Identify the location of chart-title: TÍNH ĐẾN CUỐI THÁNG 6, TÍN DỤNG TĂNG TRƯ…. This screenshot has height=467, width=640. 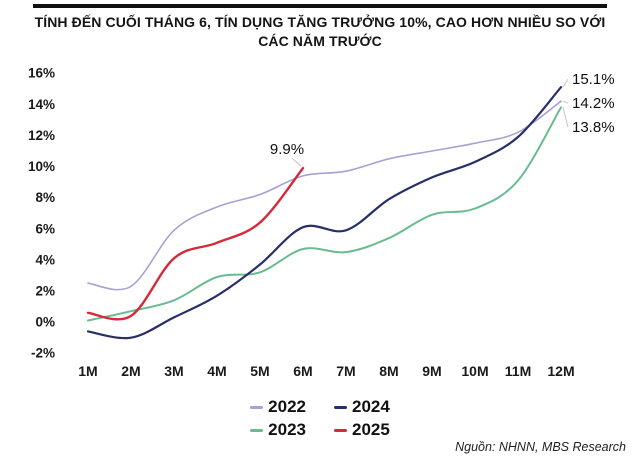
(320, 31).